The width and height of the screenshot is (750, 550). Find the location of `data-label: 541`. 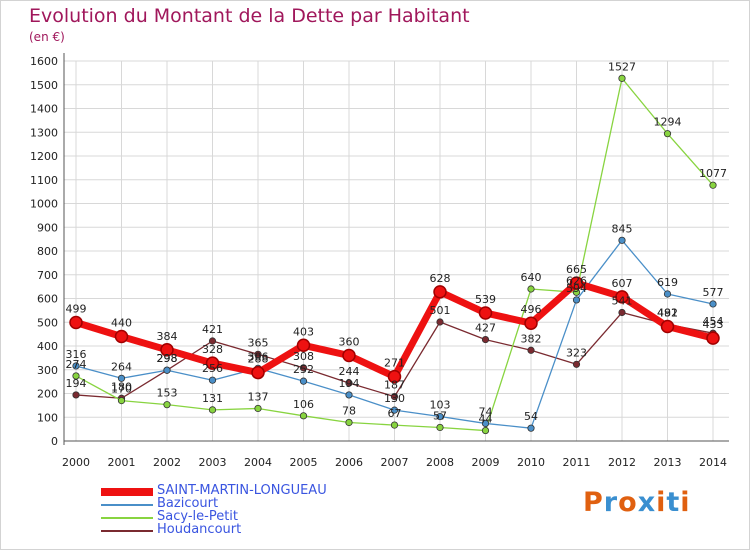

data-label: 541 is located at coordinates (622, 301).